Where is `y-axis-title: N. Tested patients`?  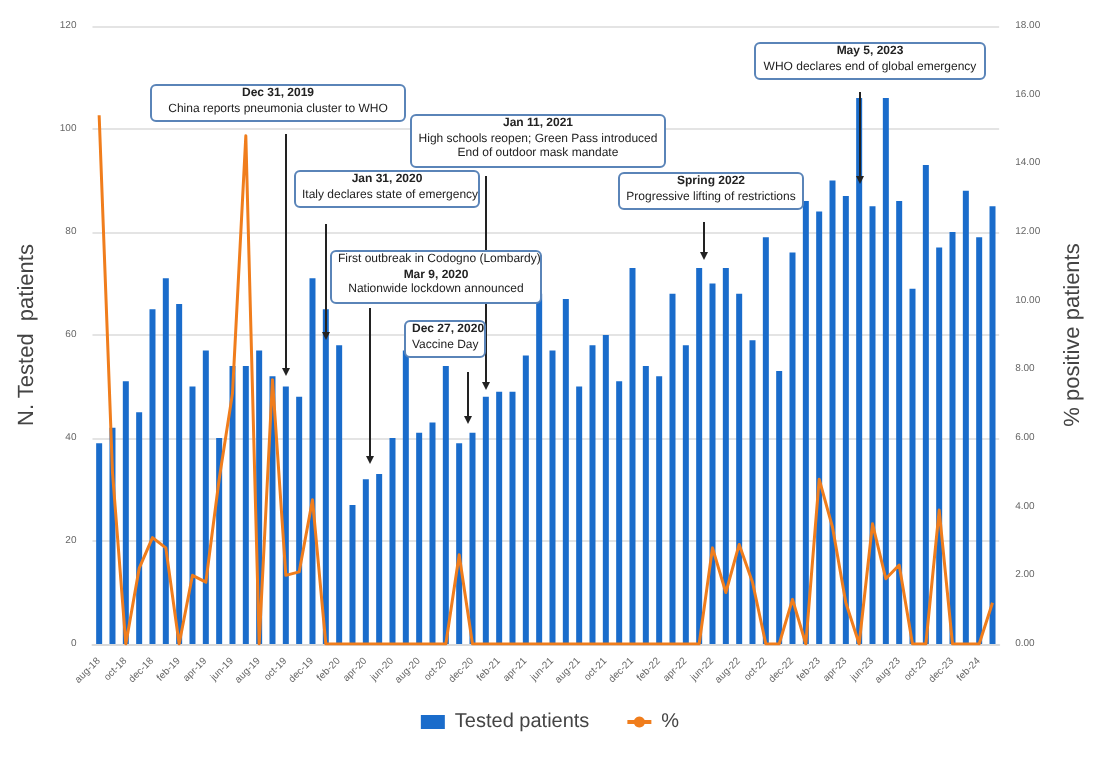 y-axis-title: N. Tested patients is located at coordinates (27, 334).